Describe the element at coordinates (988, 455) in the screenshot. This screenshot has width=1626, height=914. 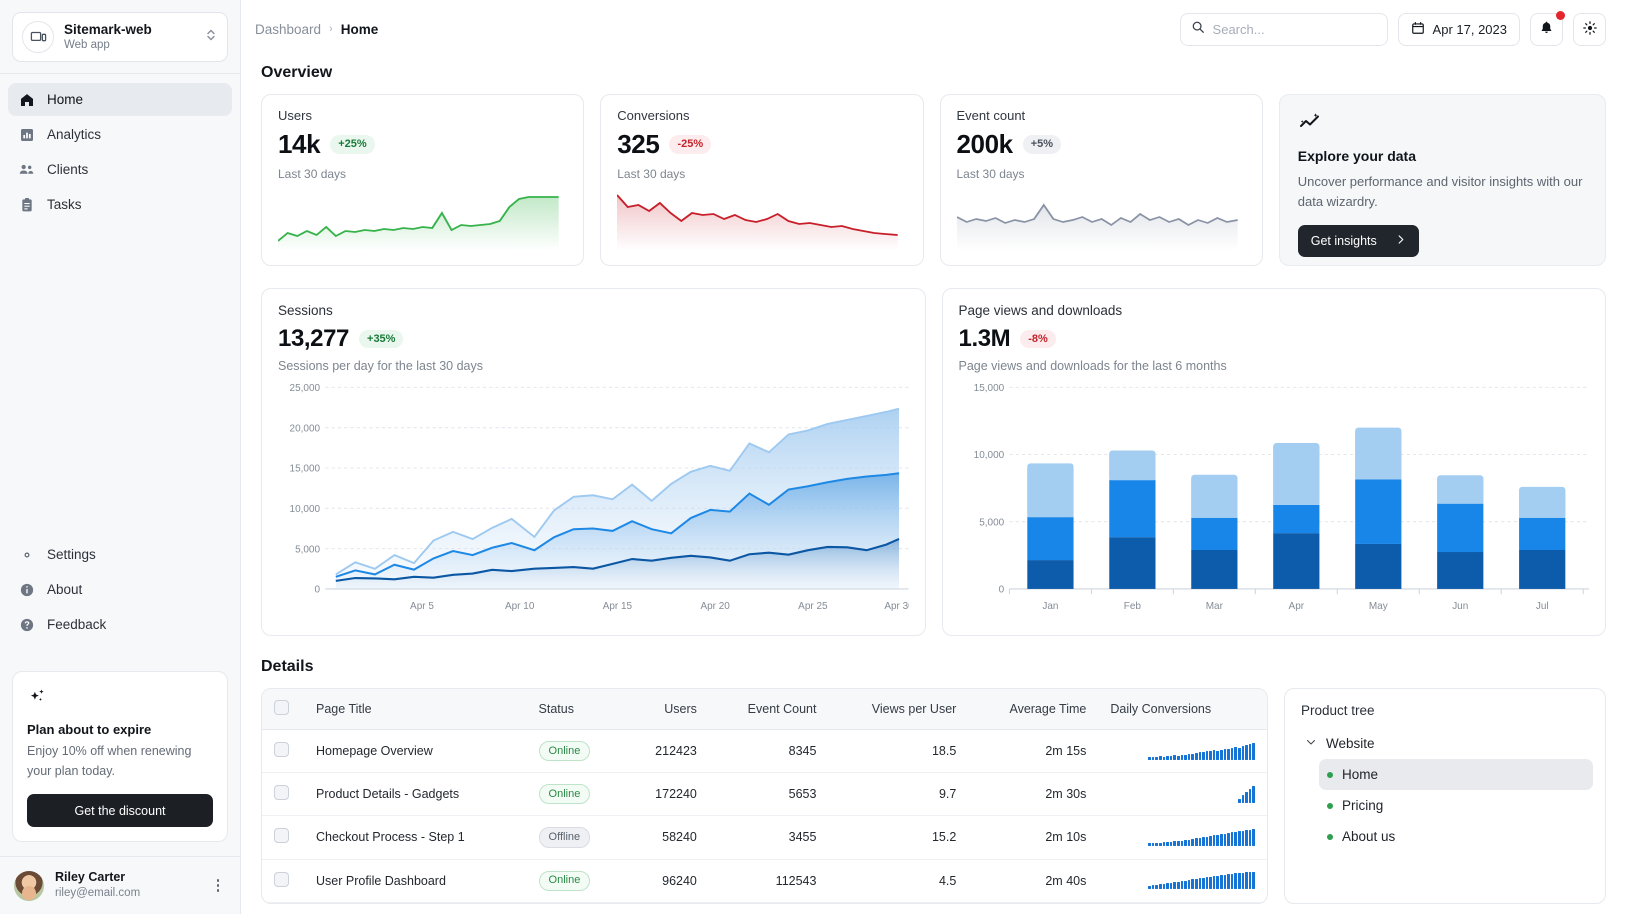
I see `svg-text: 10,000` at that location.